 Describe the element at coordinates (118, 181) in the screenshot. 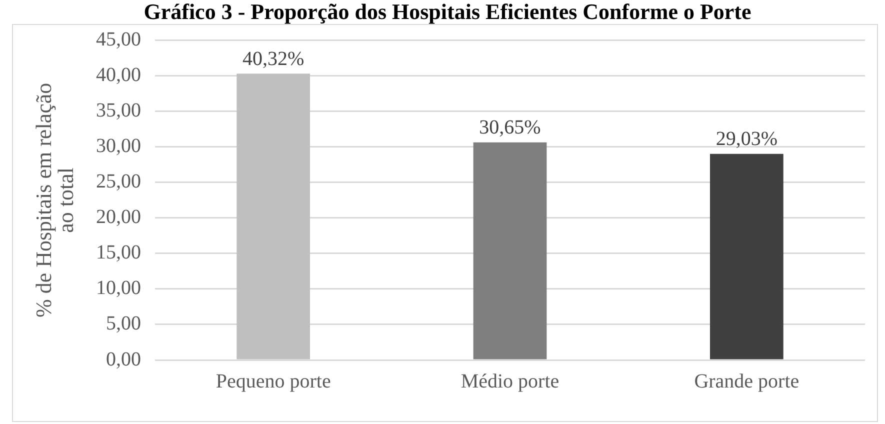

I see `y-tick-label: 25,00` at that location.